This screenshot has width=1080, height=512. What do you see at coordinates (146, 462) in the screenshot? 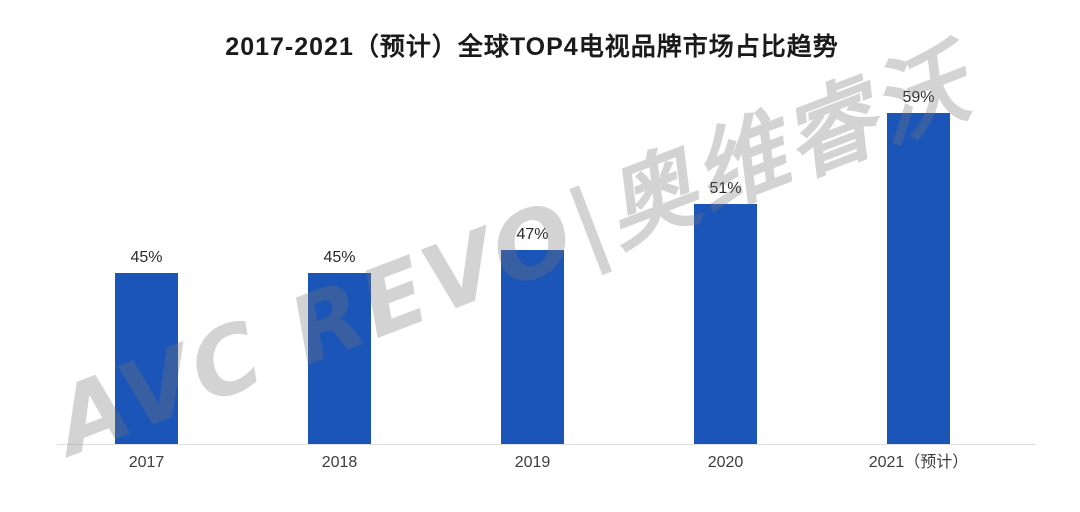
I see `x-axis-label: 2017` at bounding box center [146, 462].